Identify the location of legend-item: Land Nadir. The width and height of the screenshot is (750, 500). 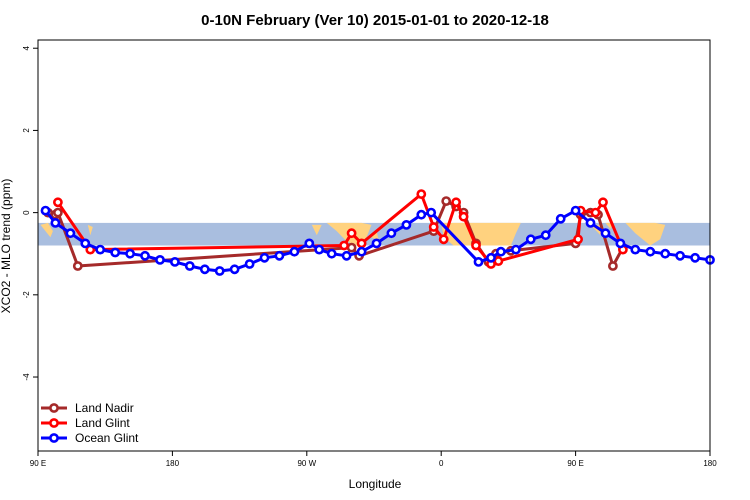
(87, 408).